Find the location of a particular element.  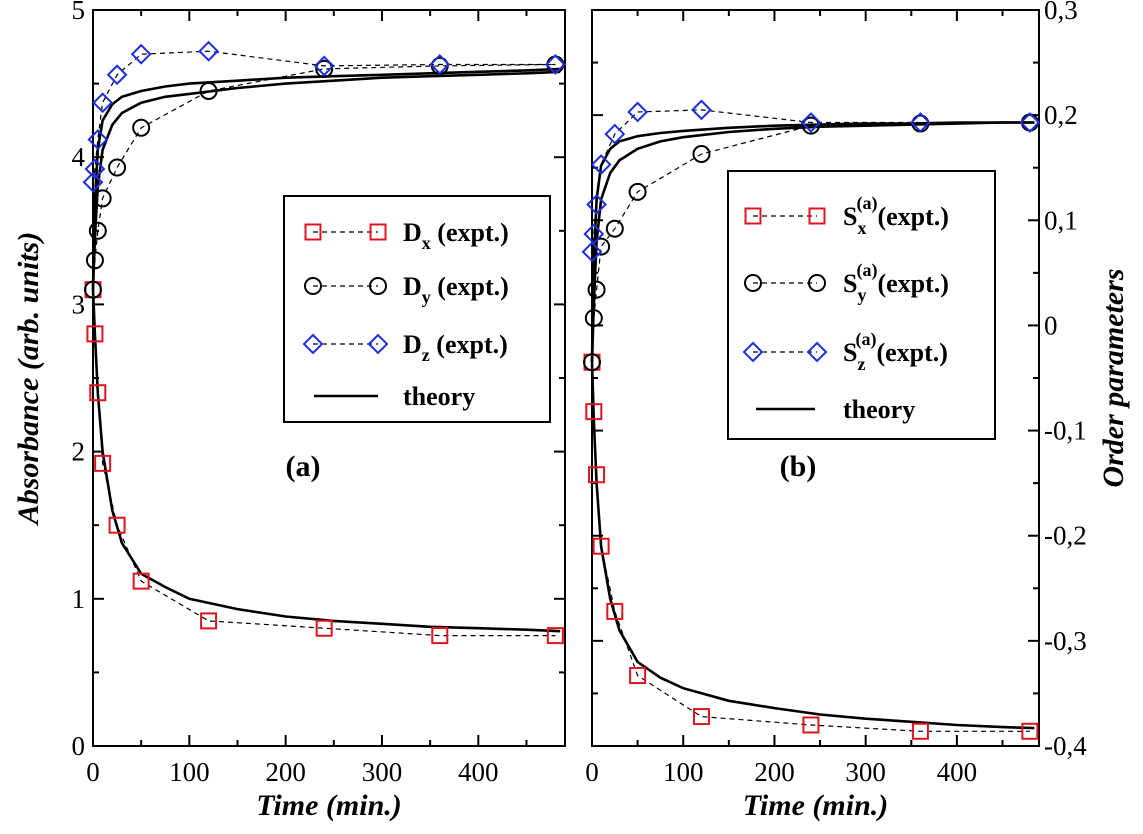

y-tick-label: -0,4 is located at coordinates (1065, 746).